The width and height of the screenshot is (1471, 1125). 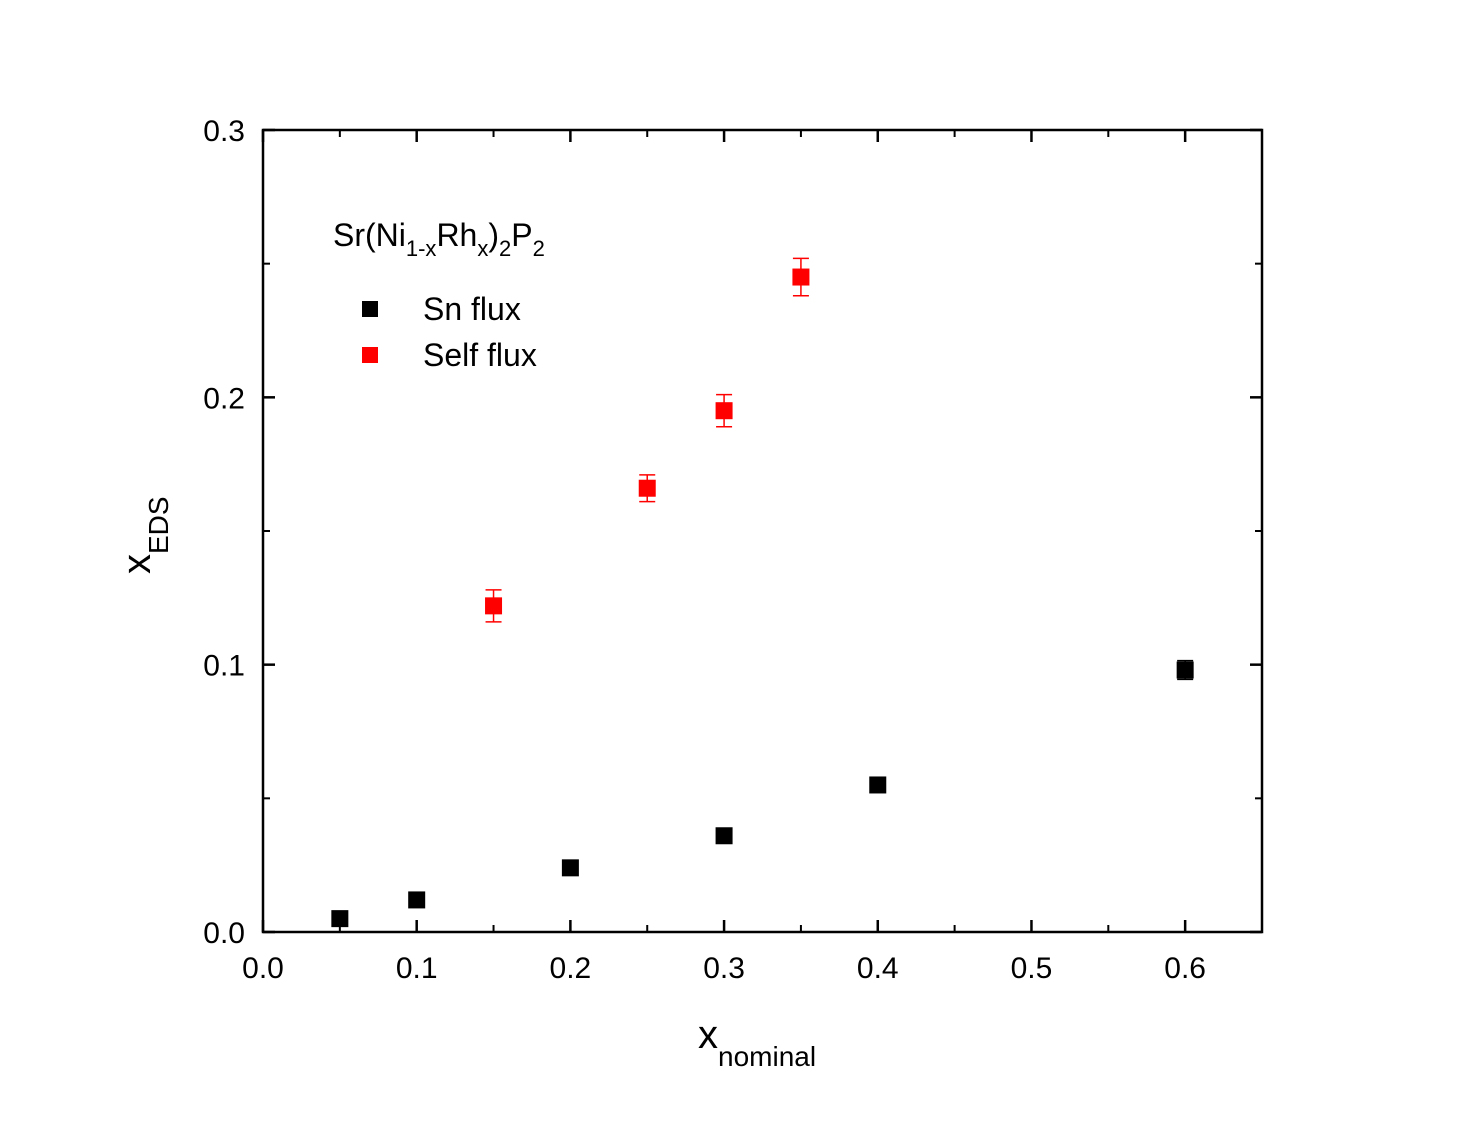 I want to click on formula-text: ), so click(x=493, y=235).